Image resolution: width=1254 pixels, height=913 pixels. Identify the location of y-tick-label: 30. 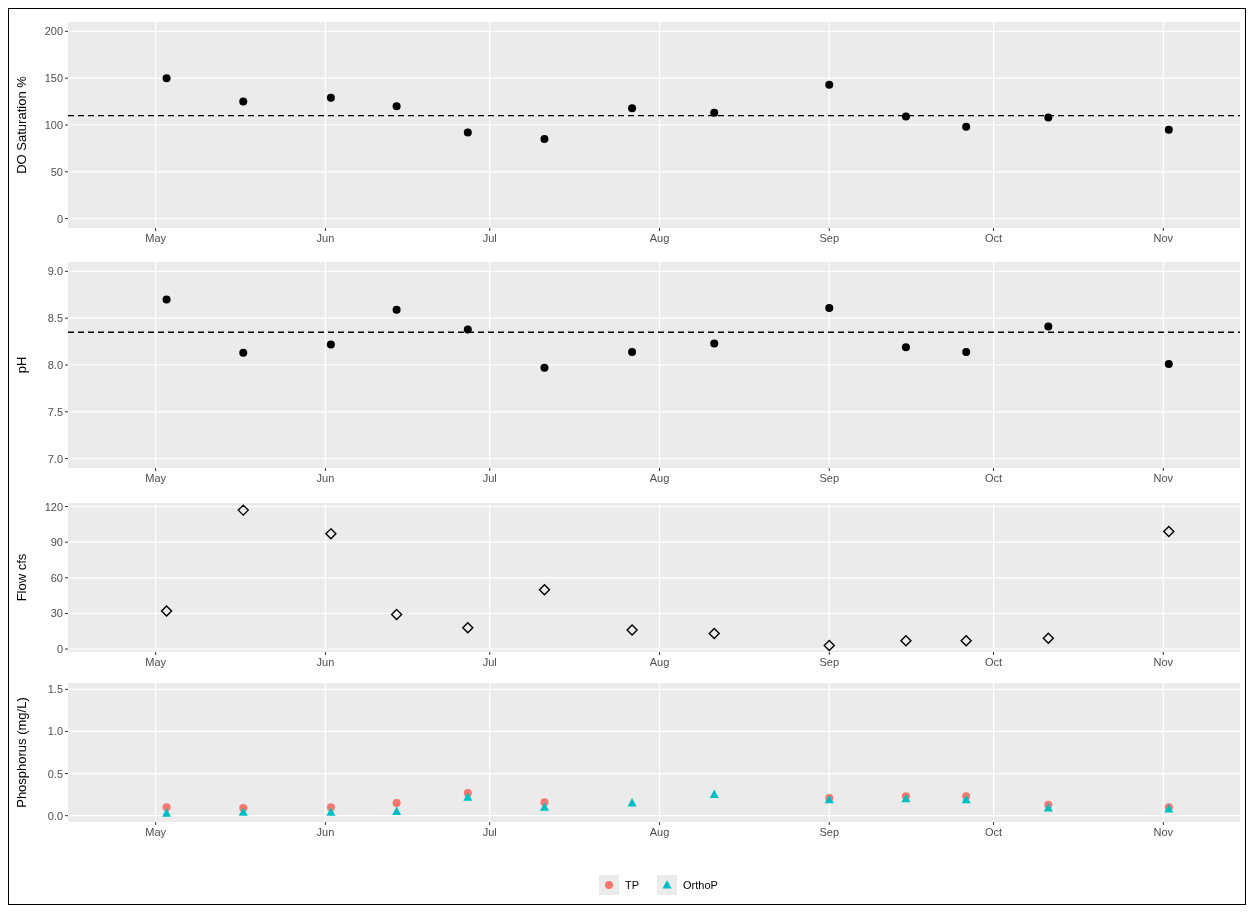
(56, 613).